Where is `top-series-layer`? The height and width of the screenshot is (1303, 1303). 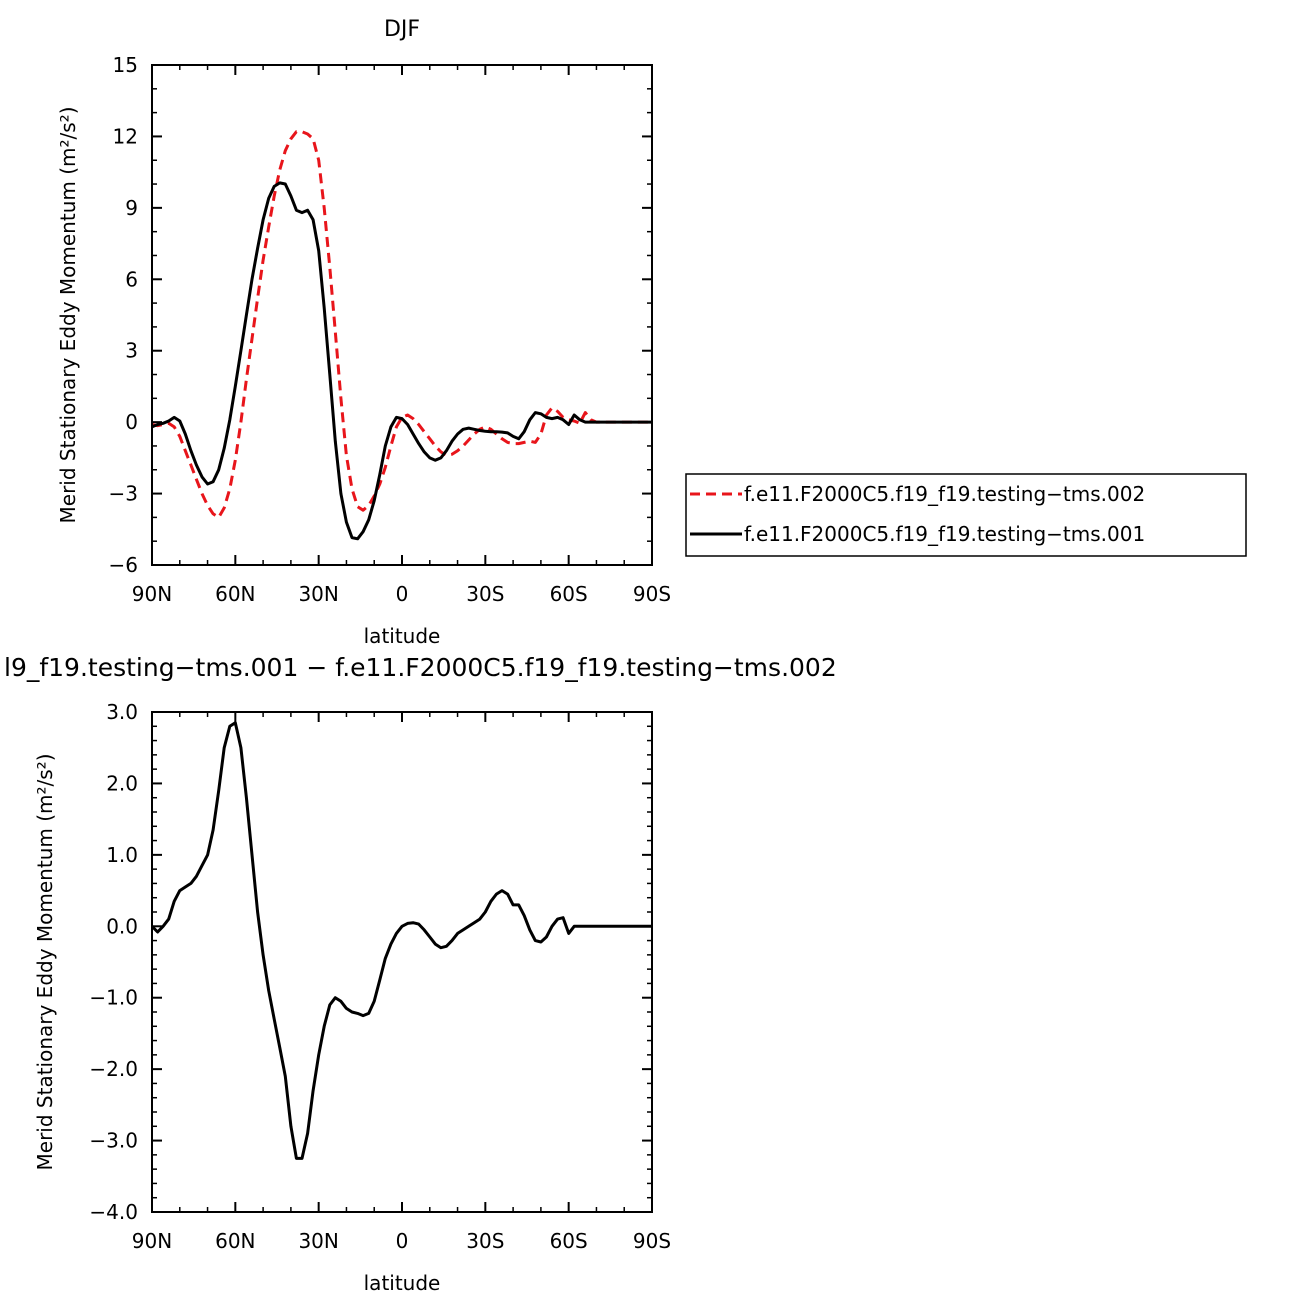
top-series-layer is located at coordinates (401, 335).